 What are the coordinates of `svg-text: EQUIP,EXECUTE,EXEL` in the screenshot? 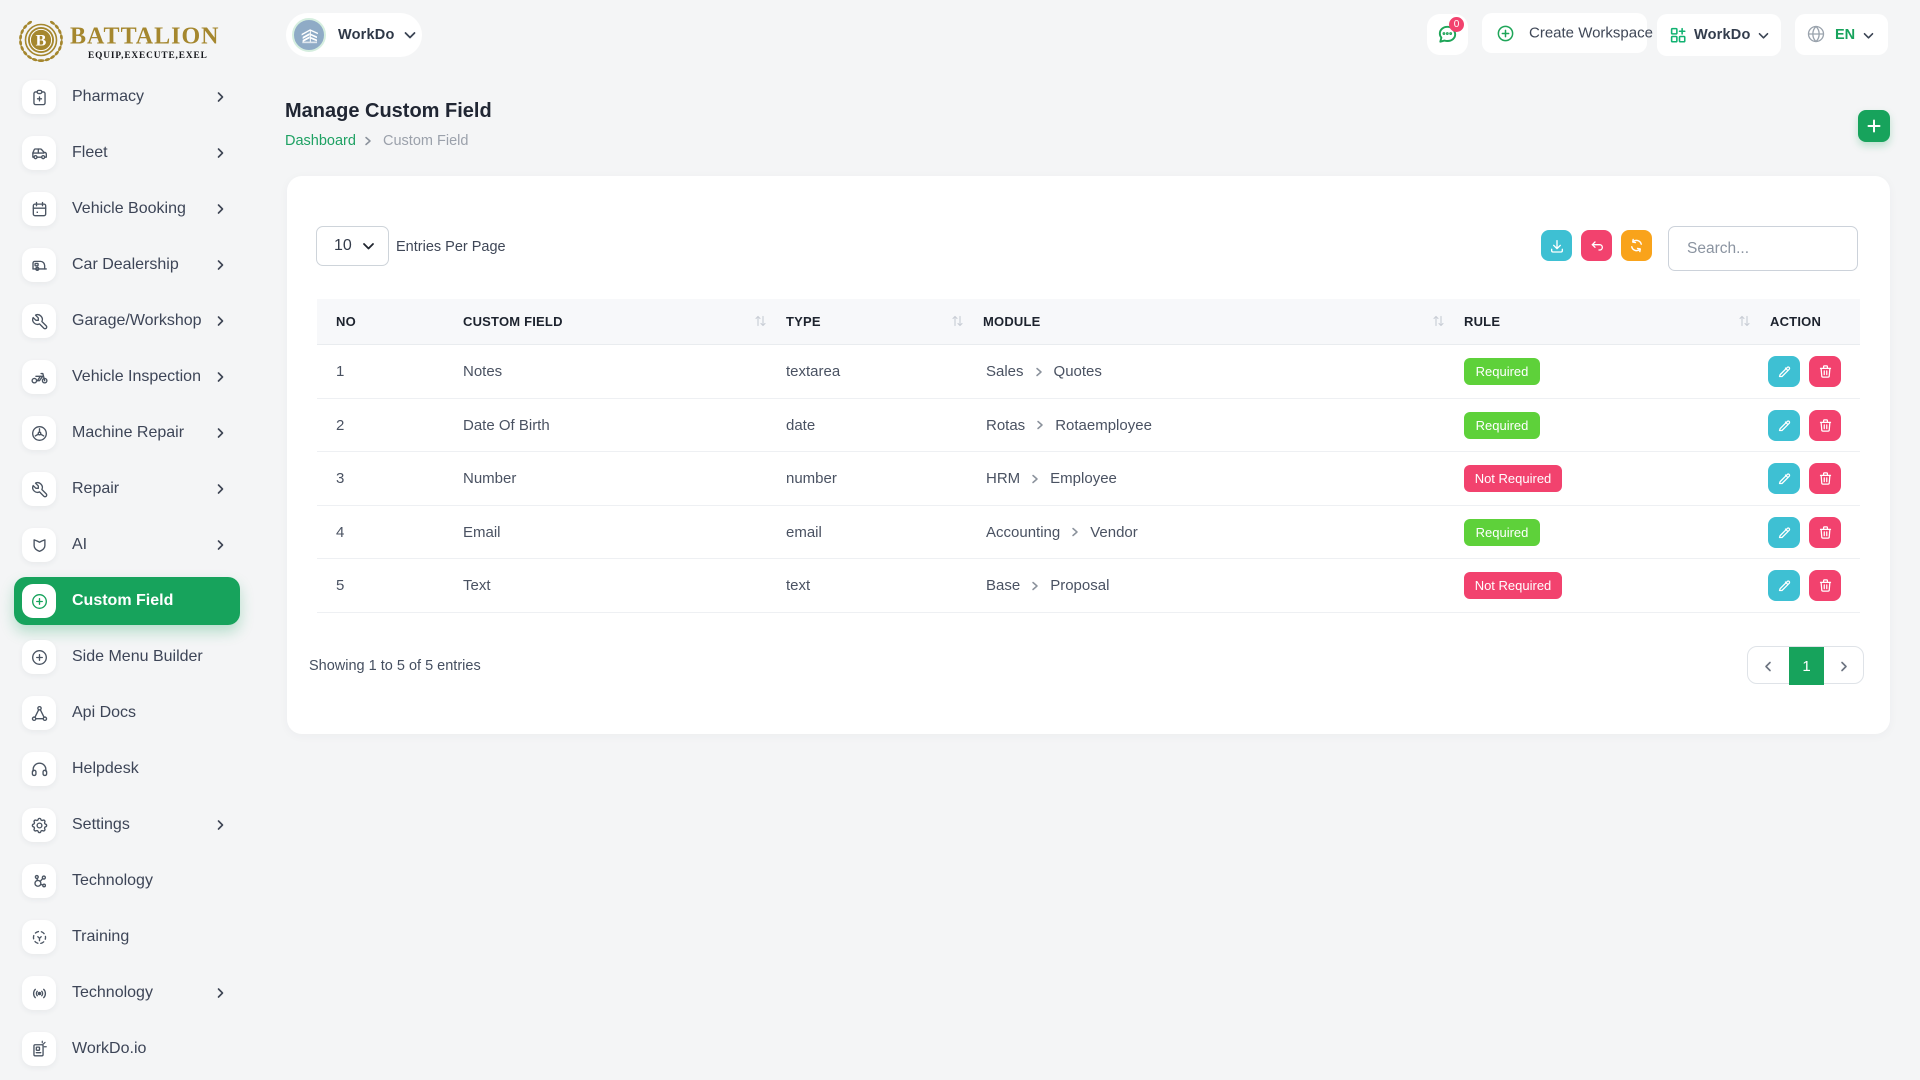 It's located at (148, 56).